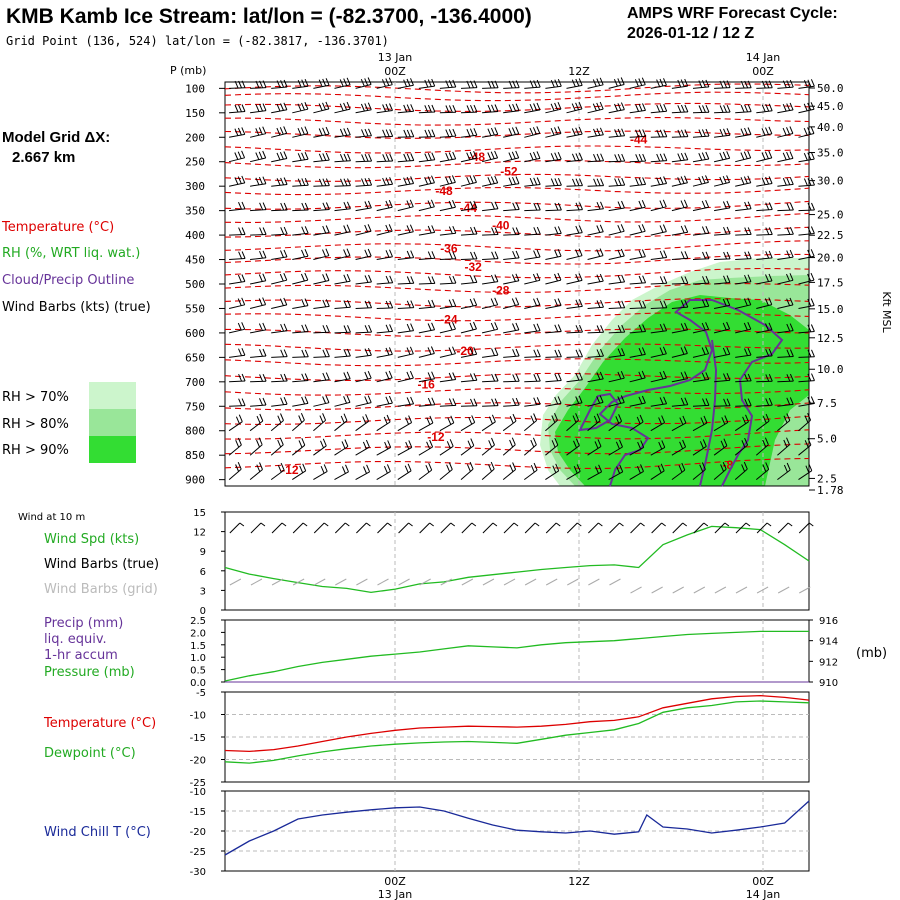 The width and height of the screenshot is (900, 900). What do you see at coordinates (720, 528) in the screenshot?
I see `surface-wind-barb-true` at bounding box center [720, 528].